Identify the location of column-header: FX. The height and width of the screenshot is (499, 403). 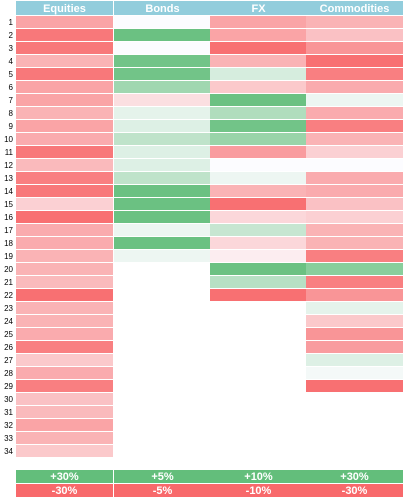
(258, 9).